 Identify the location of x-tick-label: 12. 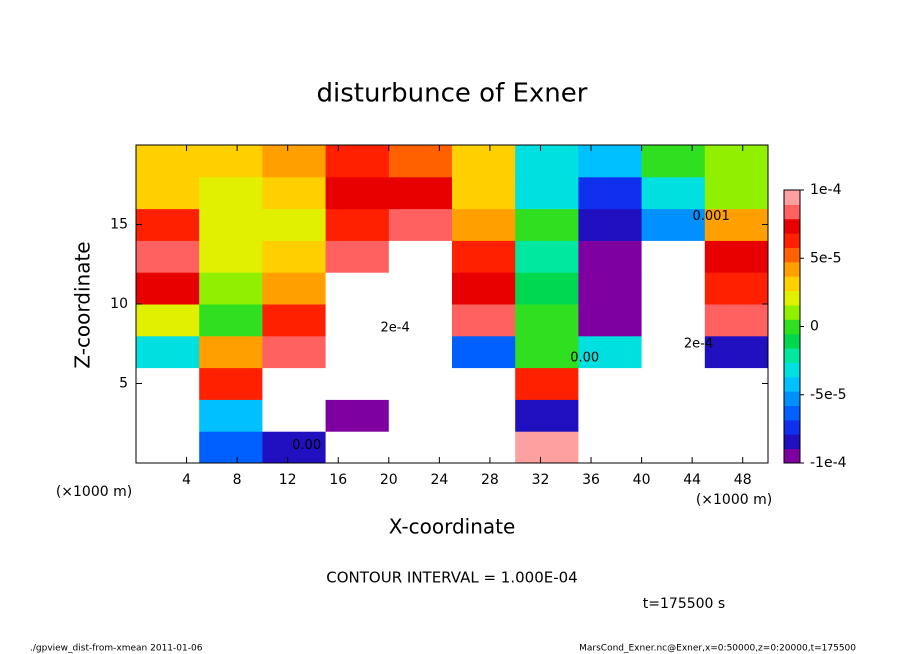
(288, 480).